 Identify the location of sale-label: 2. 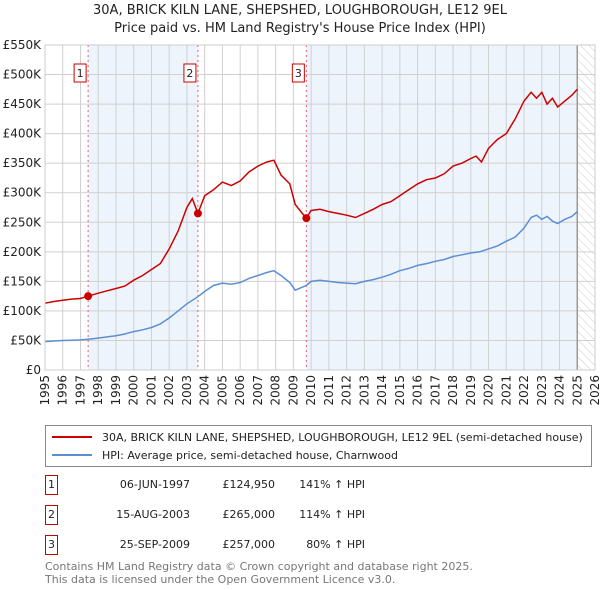
(189, 73).